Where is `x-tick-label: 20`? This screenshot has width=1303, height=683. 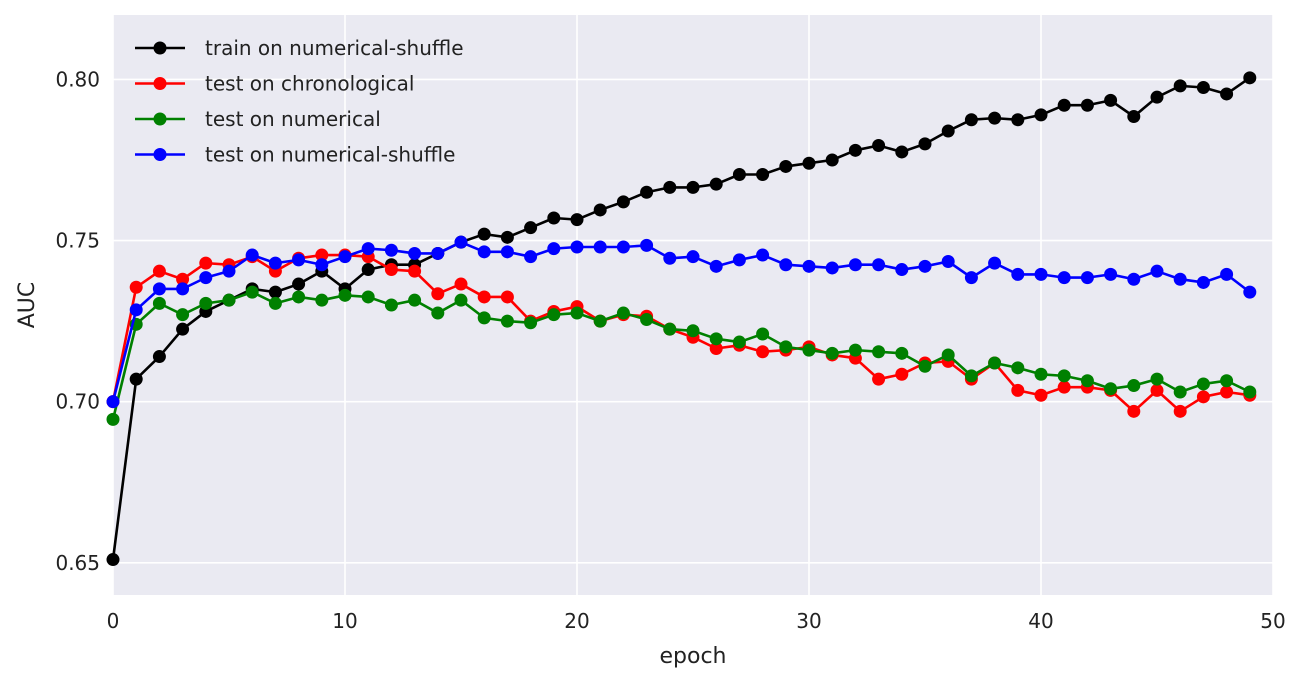 x-tick-label: 20 is located at coordinates (576, 621).